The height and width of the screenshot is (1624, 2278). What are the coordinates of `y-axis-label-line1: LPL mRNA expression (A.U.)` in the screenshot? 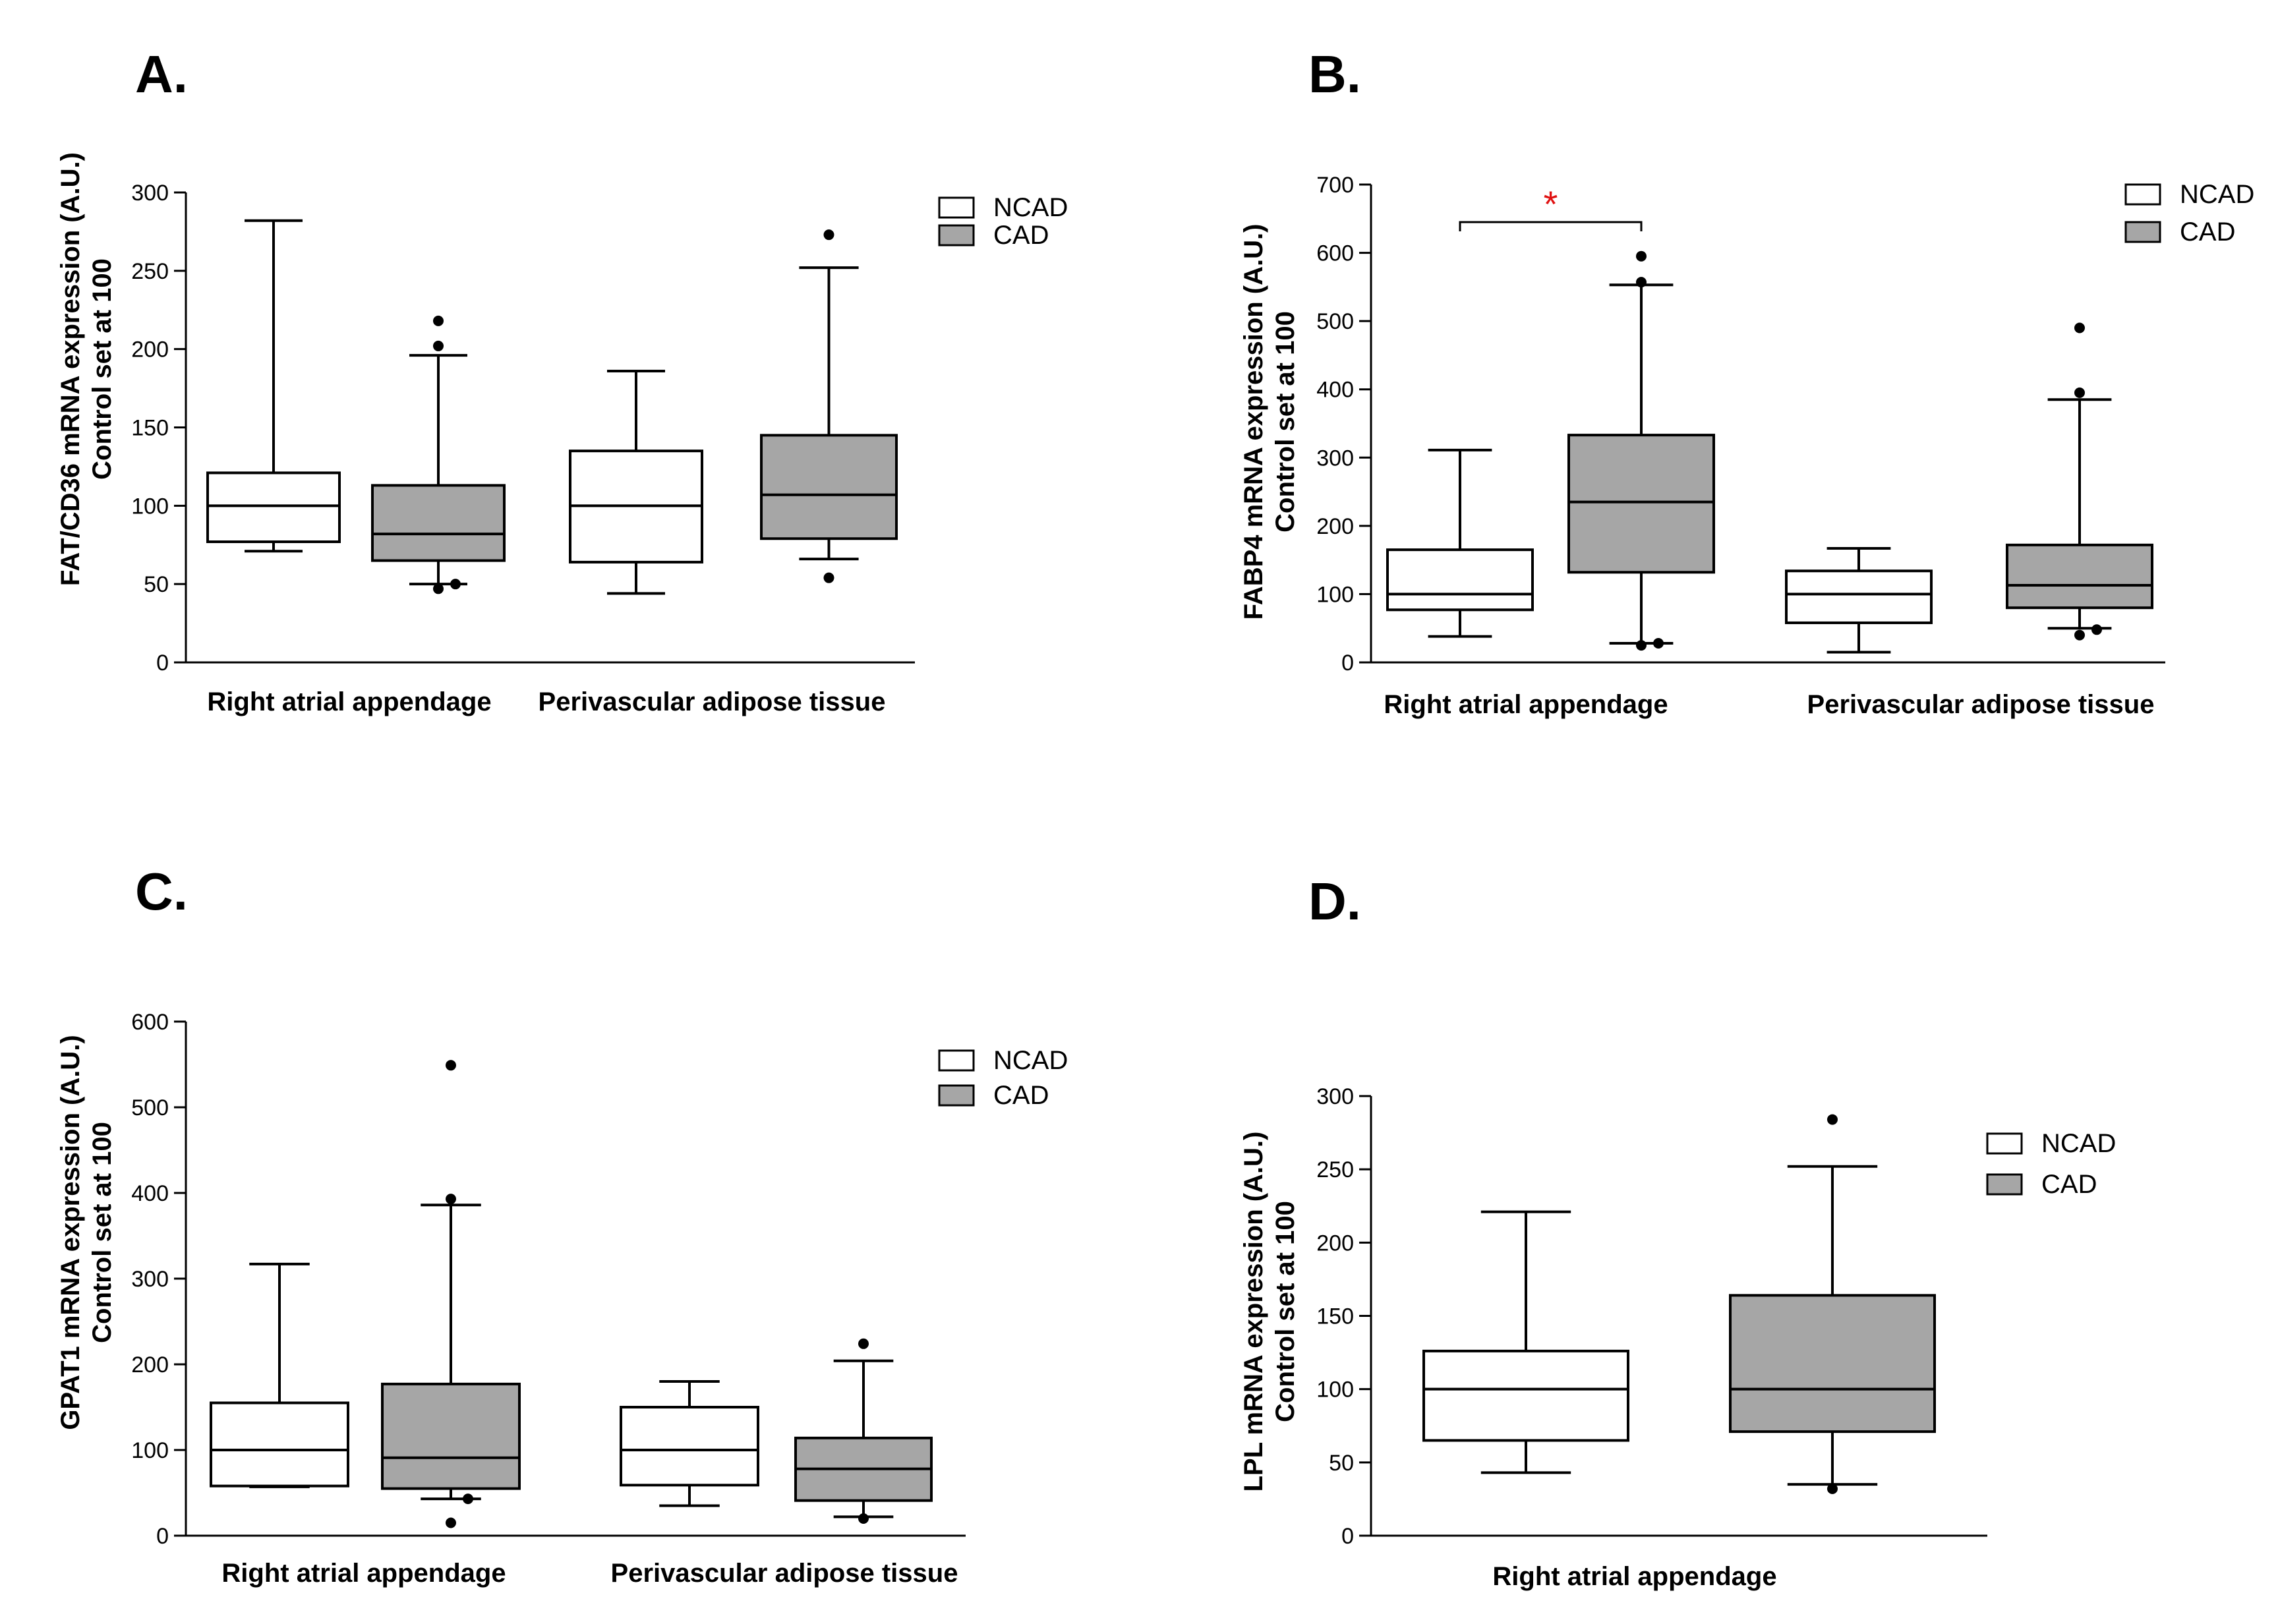 It's located at (1253, 1312).